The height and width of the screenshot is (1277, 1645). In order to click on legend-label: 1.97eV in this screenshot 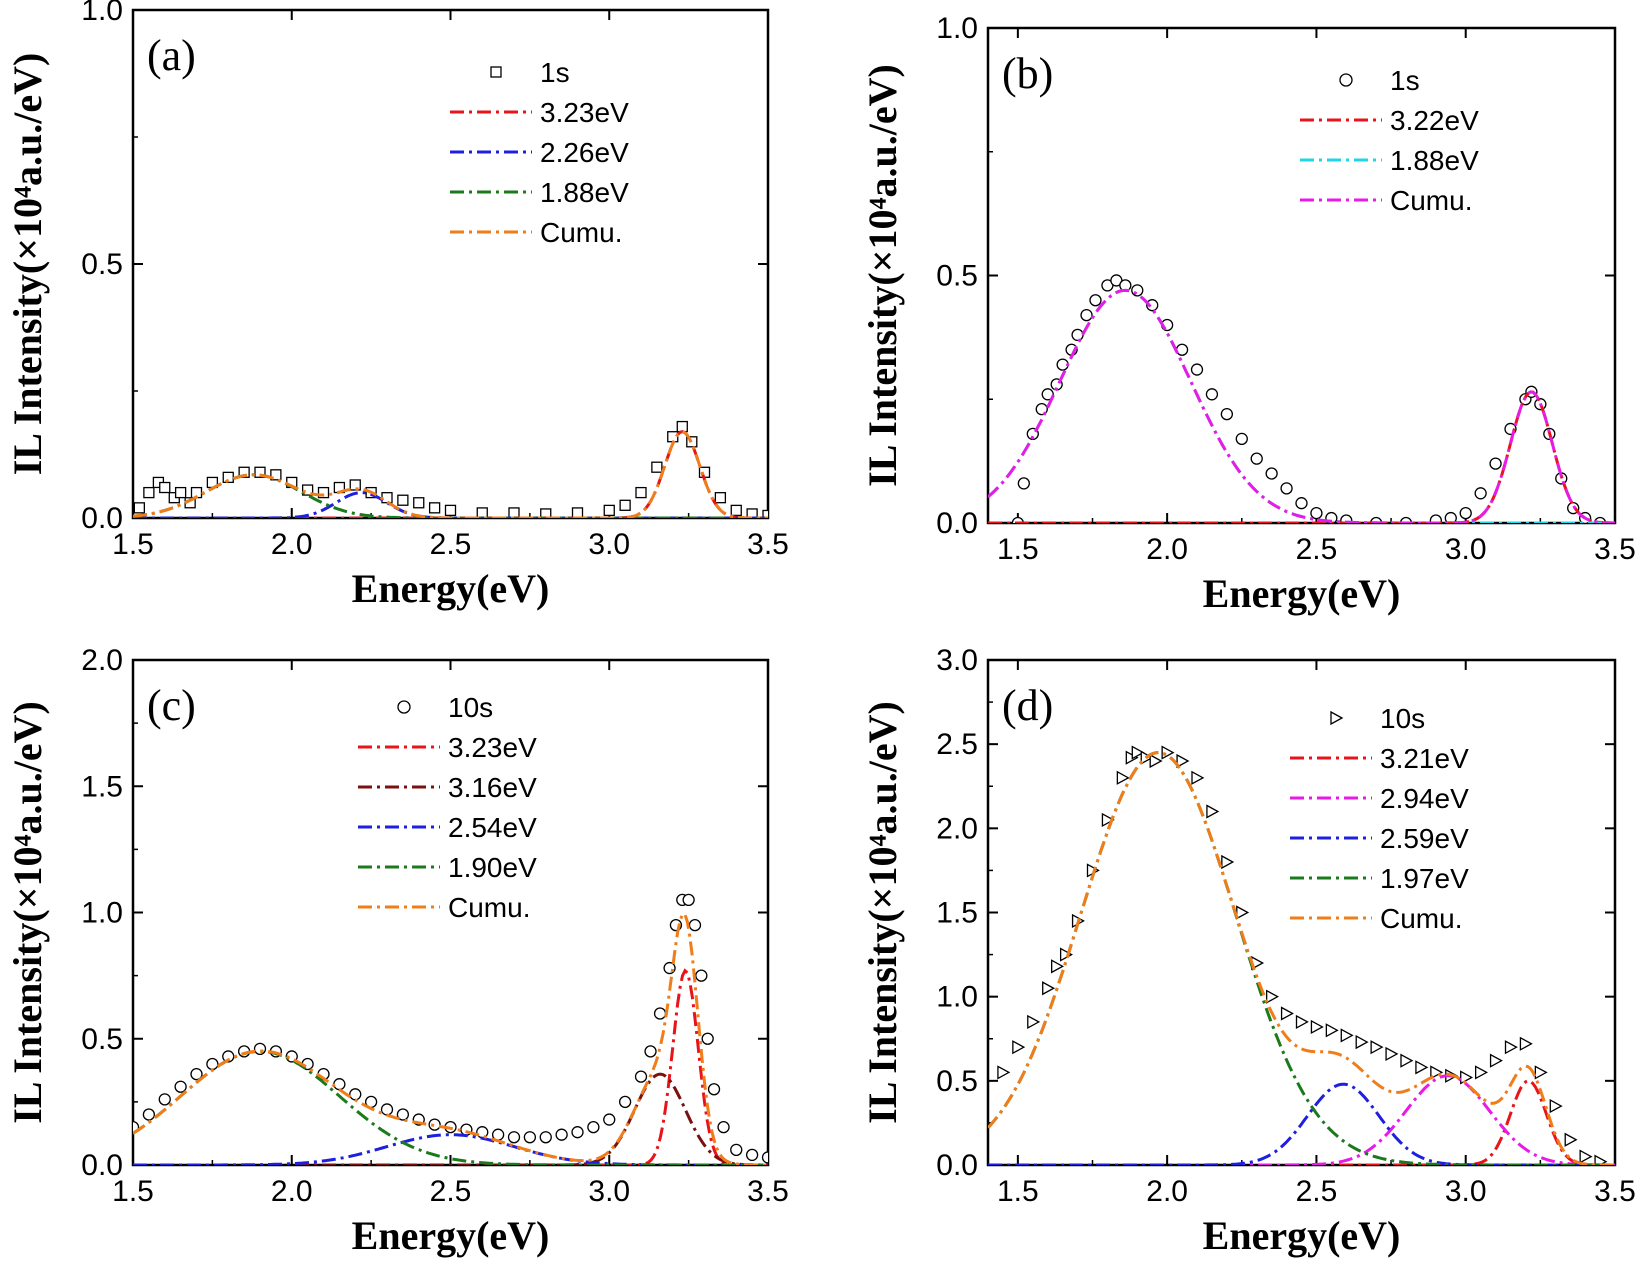, I will do `click(1424, 878)`.